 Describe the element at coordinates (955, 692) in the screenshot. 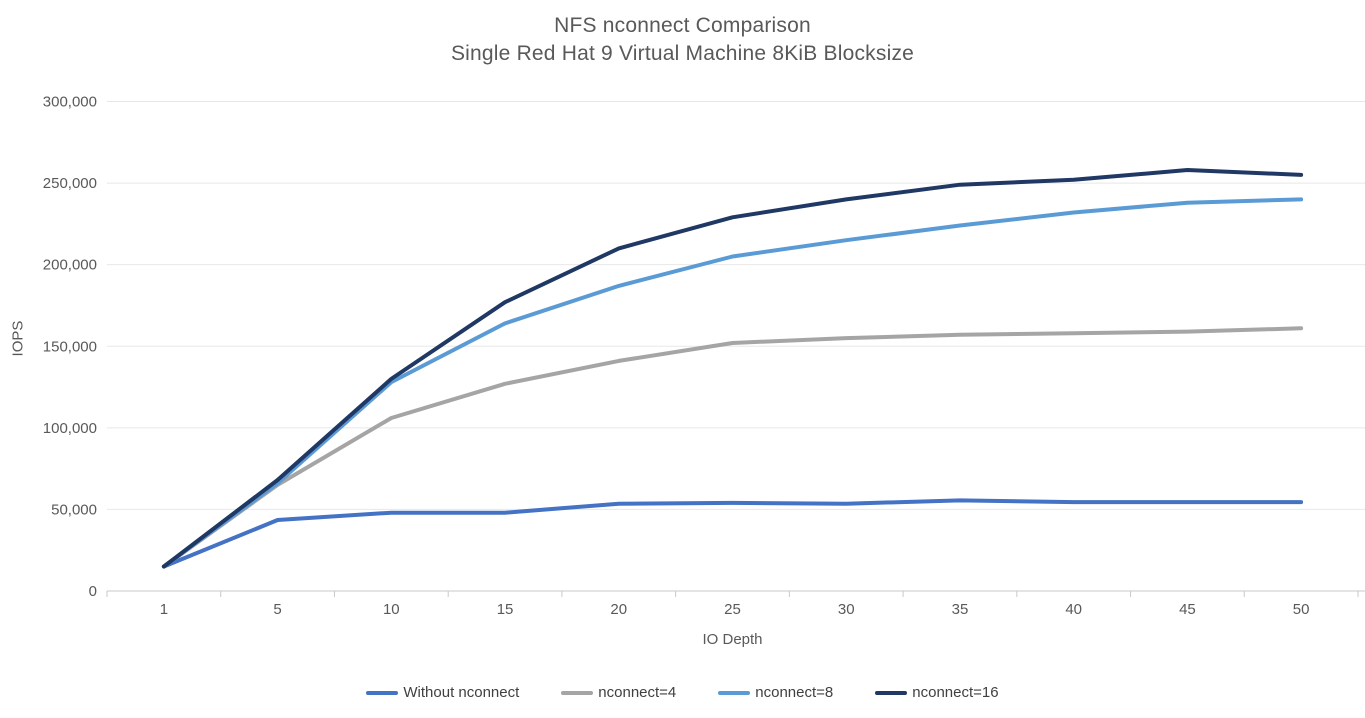

I see `legend-label: nconnect=16` at that location.